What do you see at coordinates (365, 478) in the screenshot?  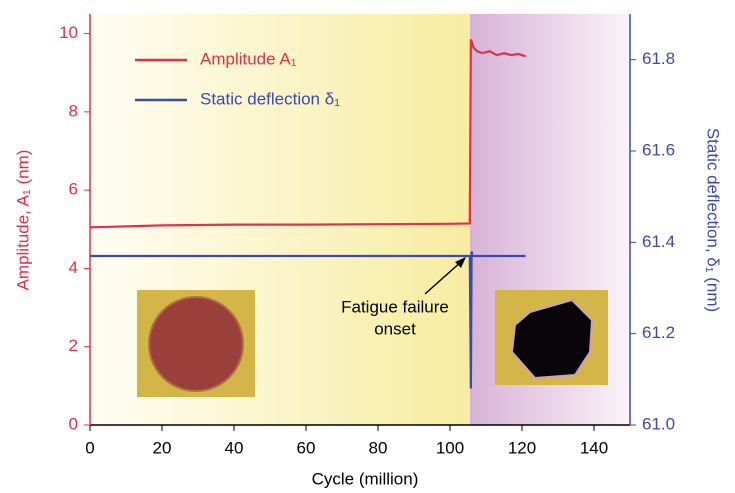 I see `x-axis-label: Cycle (million)` at bounding box center [365, 478].